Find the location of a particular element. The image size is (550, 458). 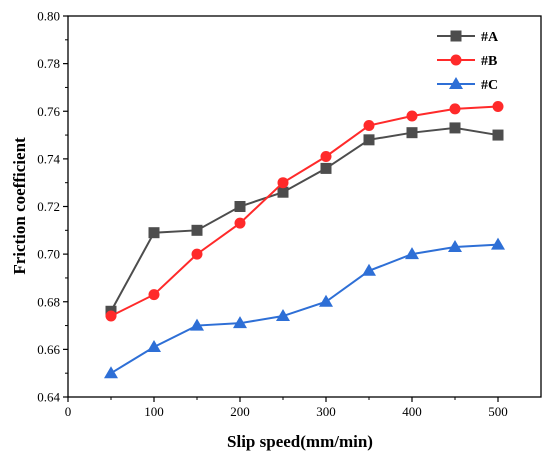

y-tick-label: 0.66 is located at coordinates (48, 349).